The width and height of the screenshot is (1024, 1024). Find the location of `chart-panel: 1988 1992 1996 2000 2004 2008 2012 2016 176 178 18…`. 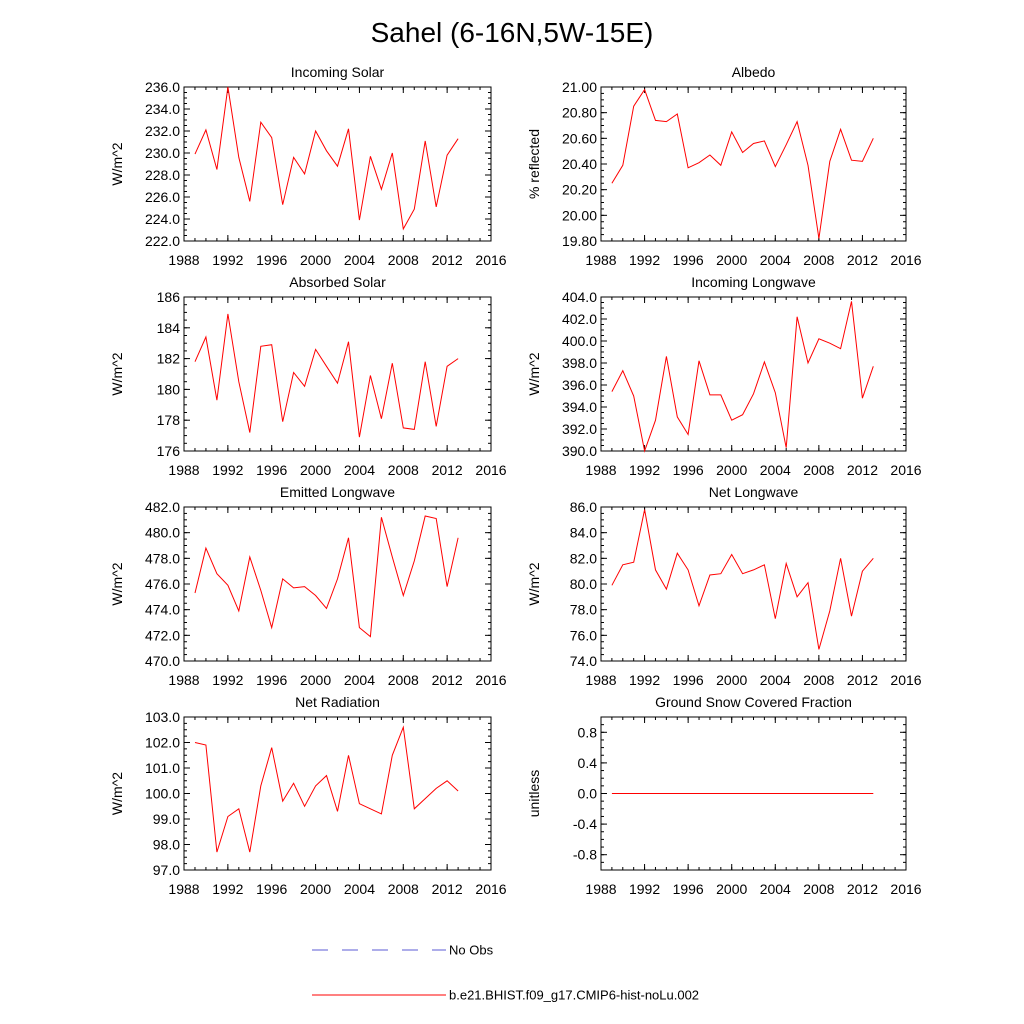

chart-panel: 1988 1992 1996 2000 2004 2008 2012 2016 176 178 18… is located at coordinates (308, 376).